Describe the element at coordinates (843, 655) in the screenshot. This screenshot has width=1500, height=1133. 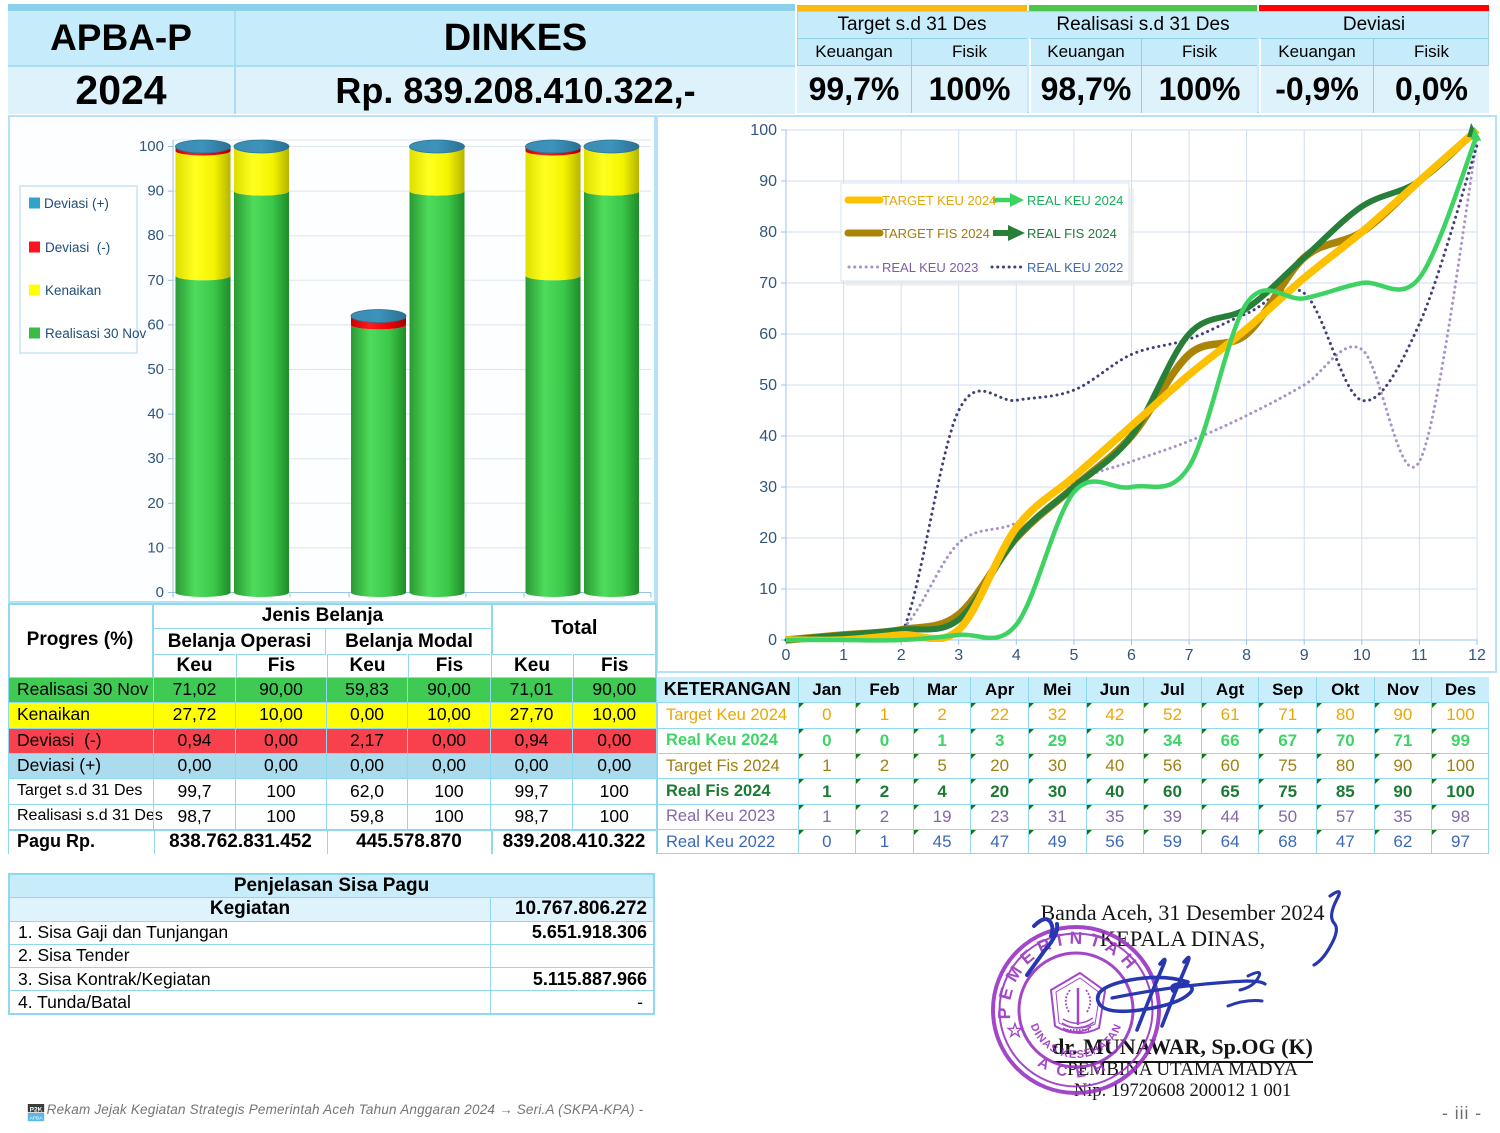
I see `svg-text: 1` at that location.